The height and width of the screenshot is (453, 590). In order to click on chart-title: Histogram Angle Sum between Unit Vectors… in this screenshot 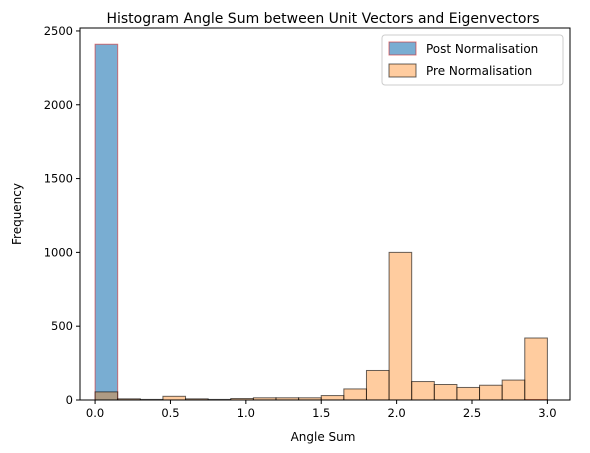, I will do `click(322, 19)`.